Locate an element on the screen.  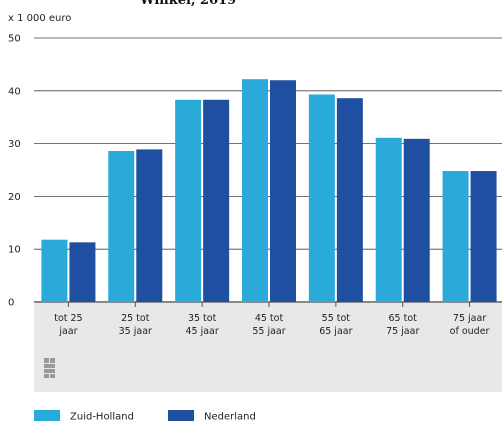
legend: Zuid-Holland Nederland is located at coordinates (145, 416).